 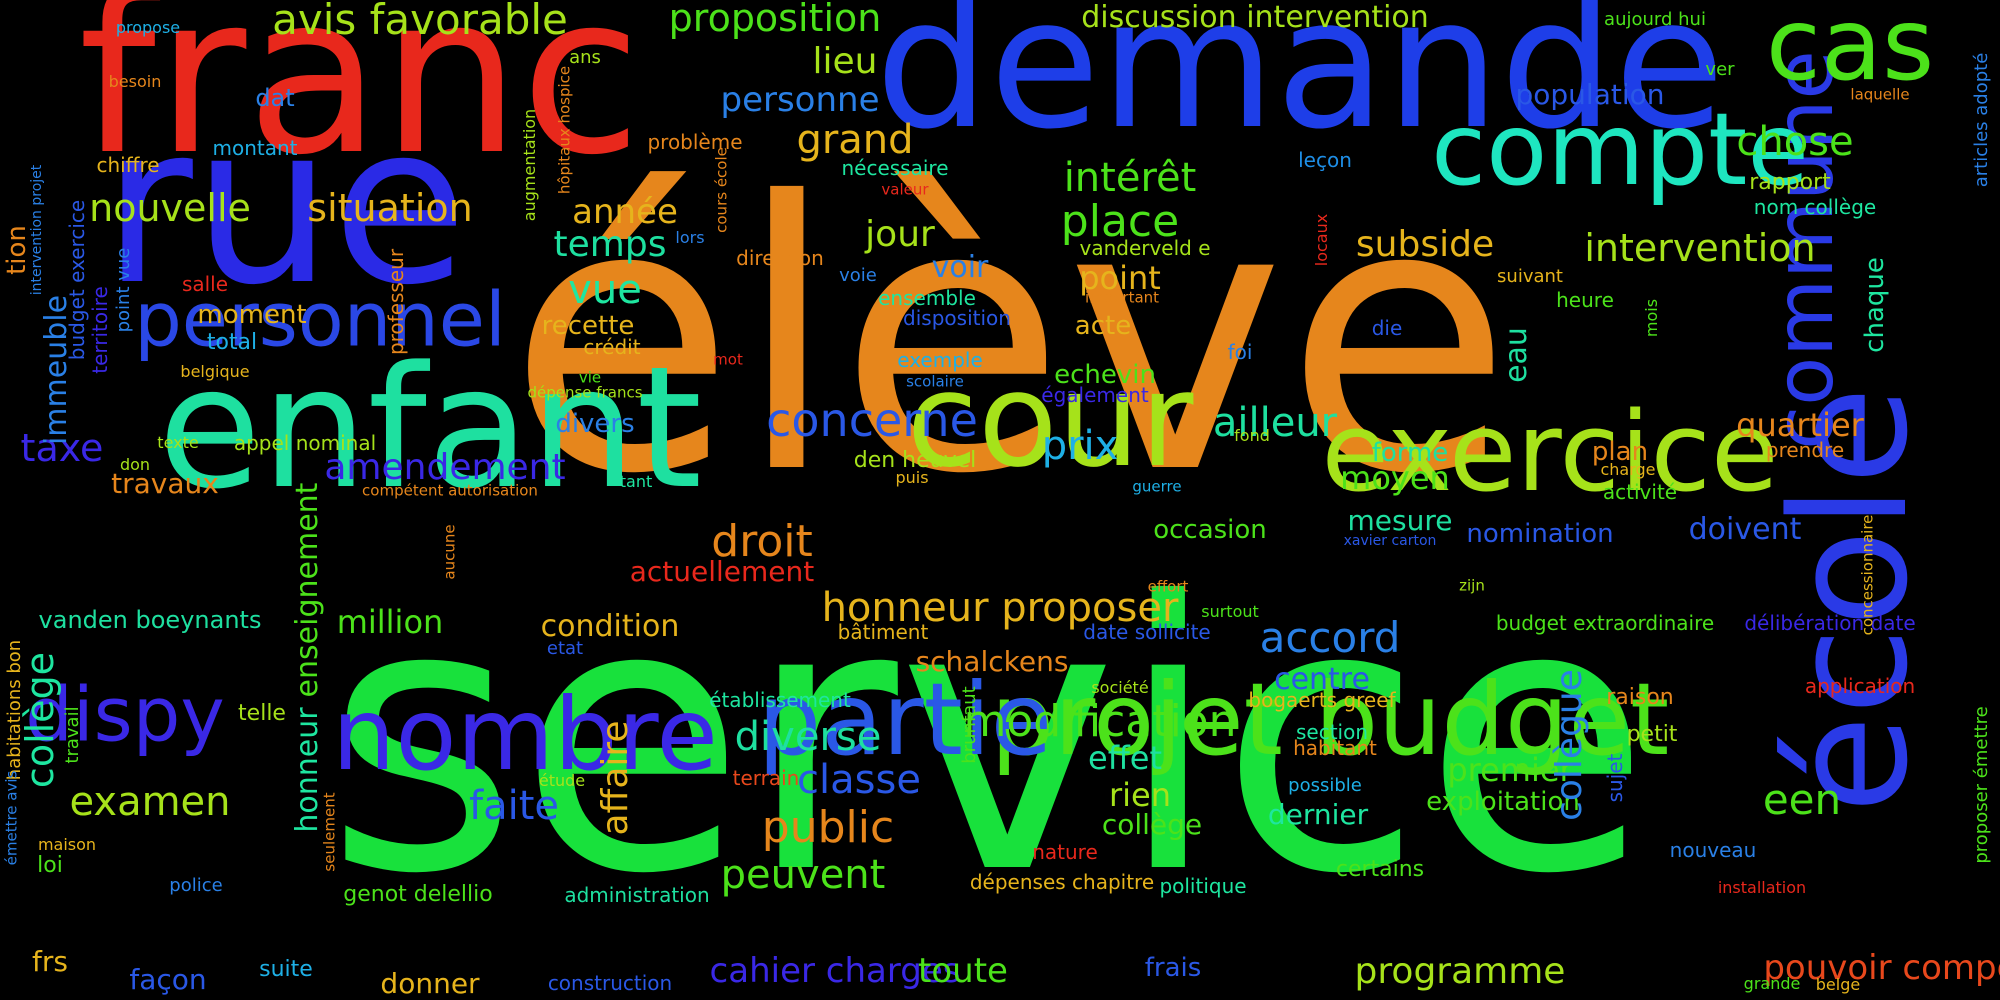 I want to click on word-exercice: exercice, so click(x=1550, y=452).